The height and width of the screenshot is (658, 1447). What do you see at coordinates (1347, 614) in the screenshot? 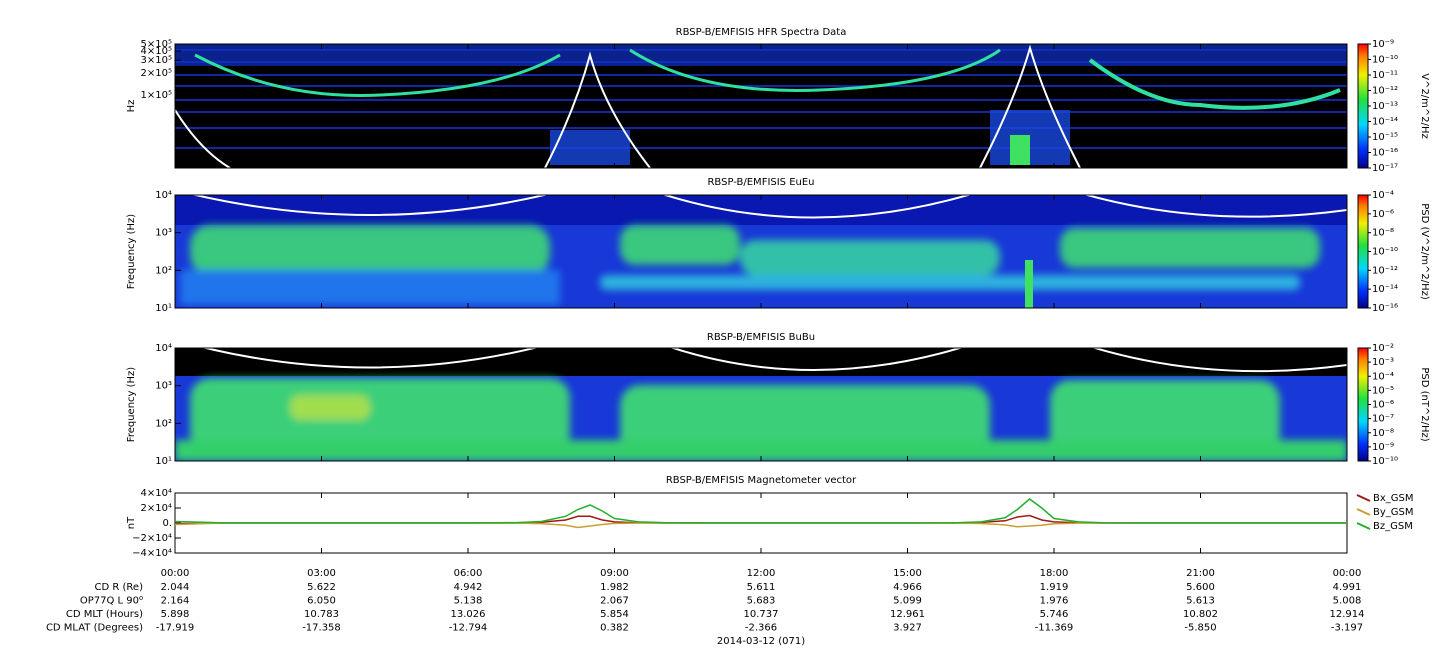
I see `row-value: 12.914` at bounding box center [1347, 614].